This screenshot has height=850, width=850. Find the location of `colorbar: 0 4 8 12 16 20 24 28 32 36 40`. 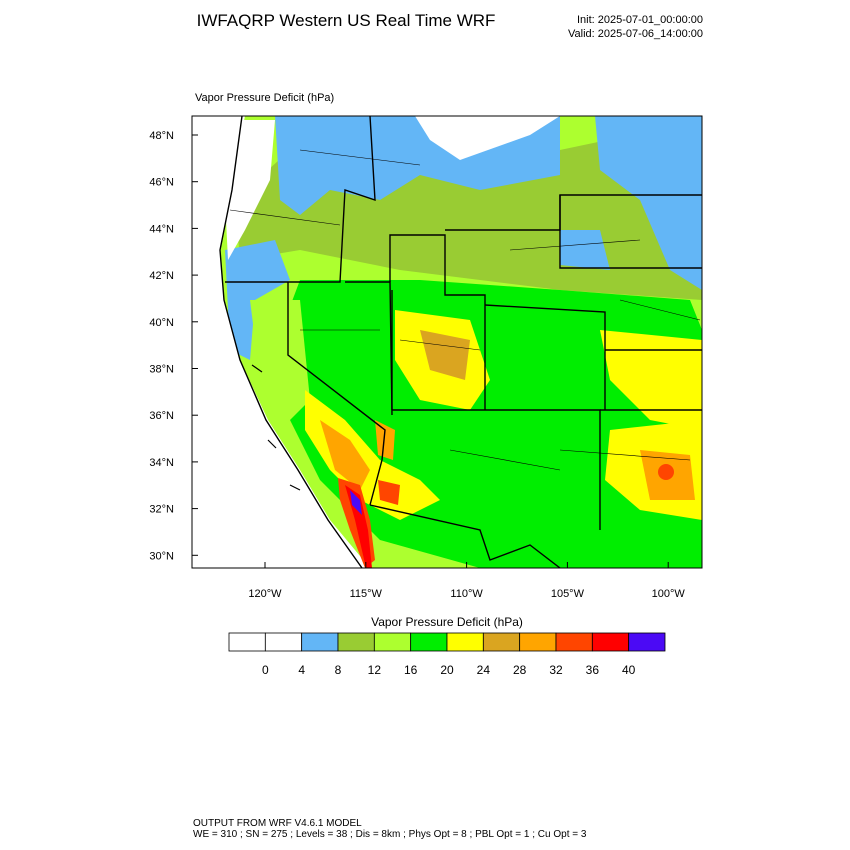

colorbar: 0 4 8 12 16 20 24 28 32 36 40 is located at coordinates (447, 654).